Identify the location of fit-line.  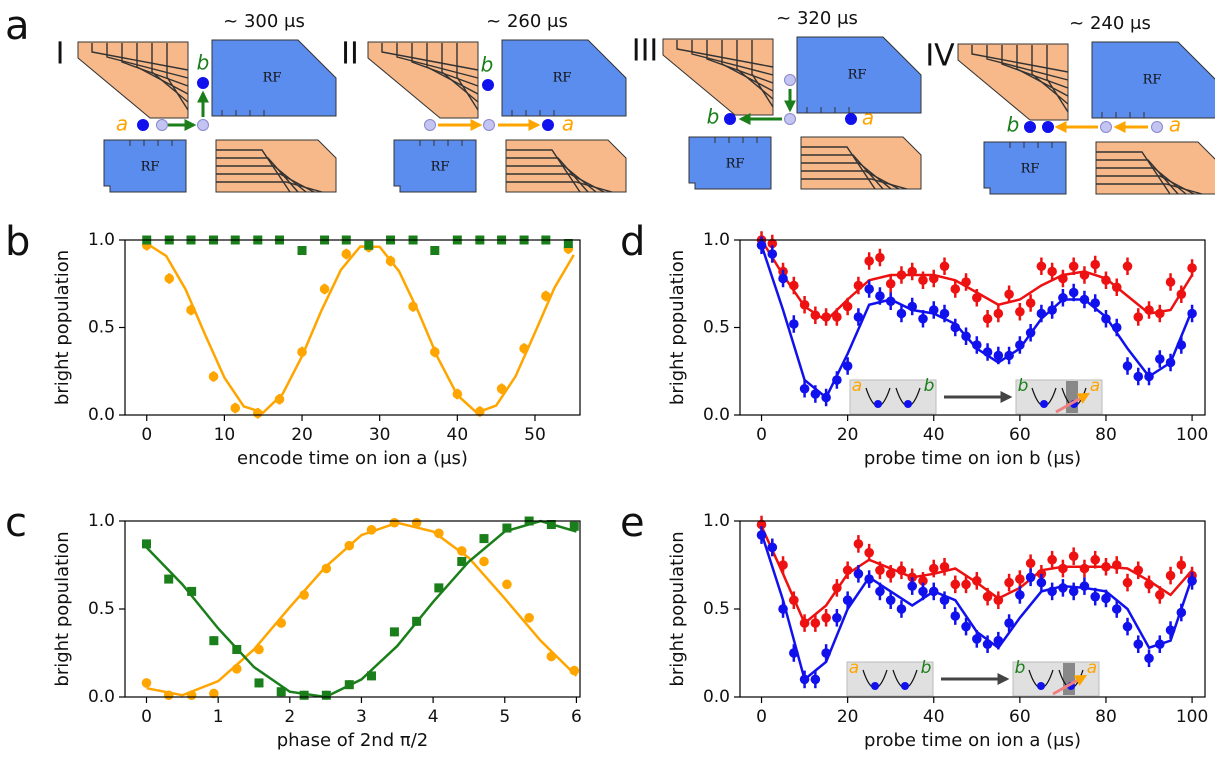
(361, 609).